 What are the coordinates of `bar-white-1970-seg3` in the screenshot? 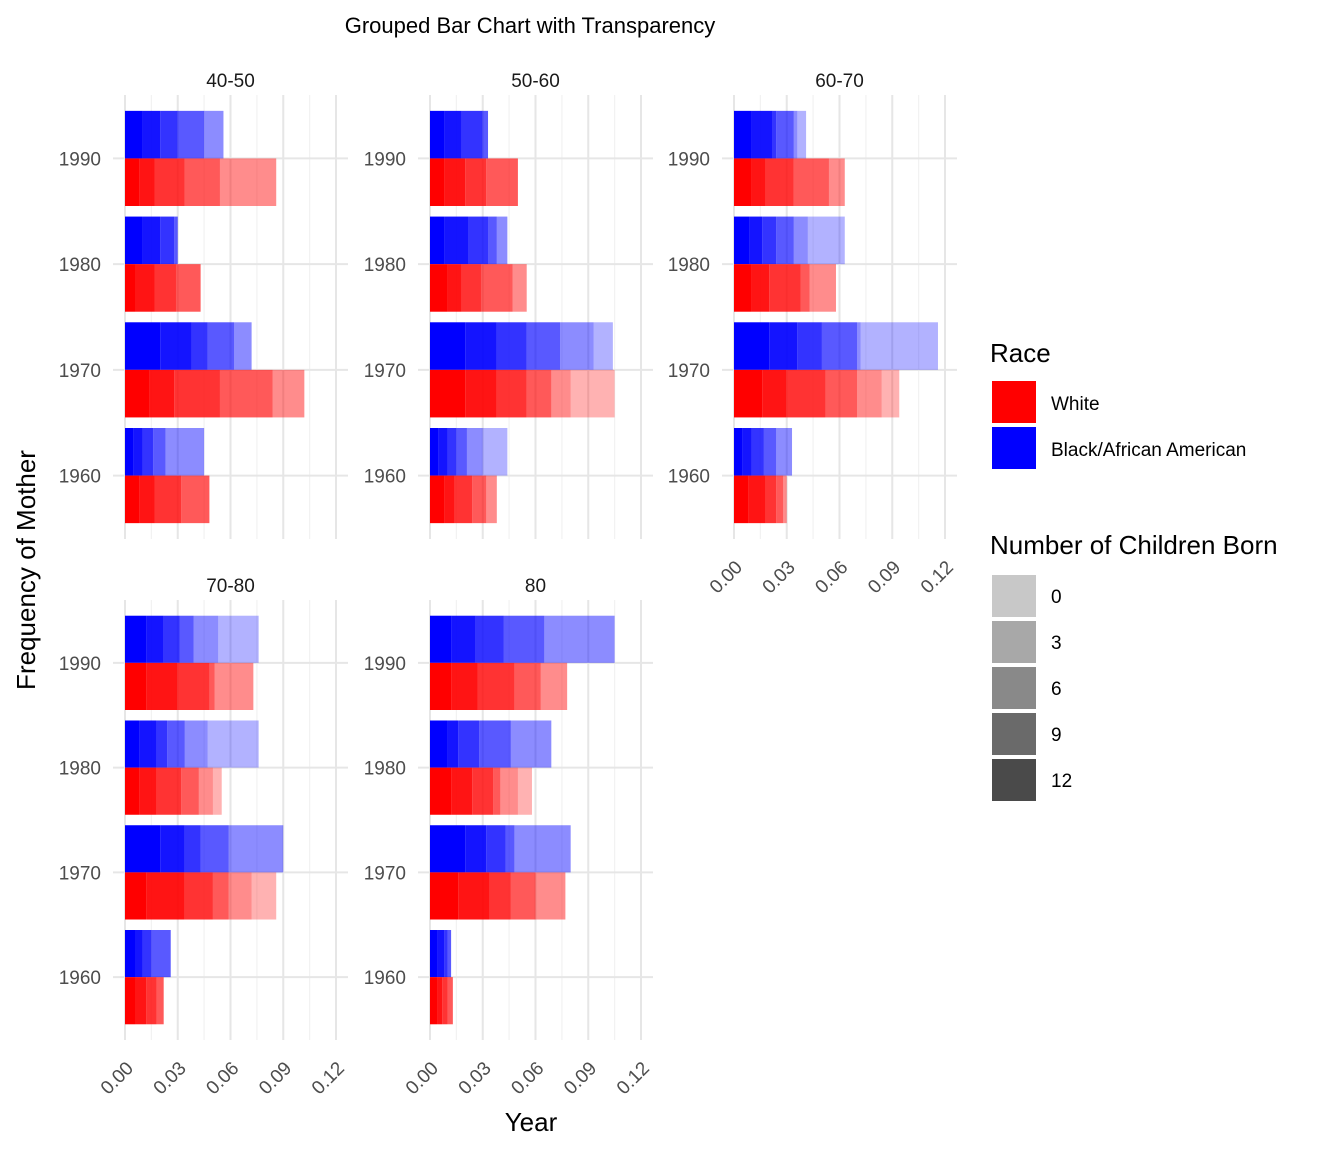 It's located at (220, 896).